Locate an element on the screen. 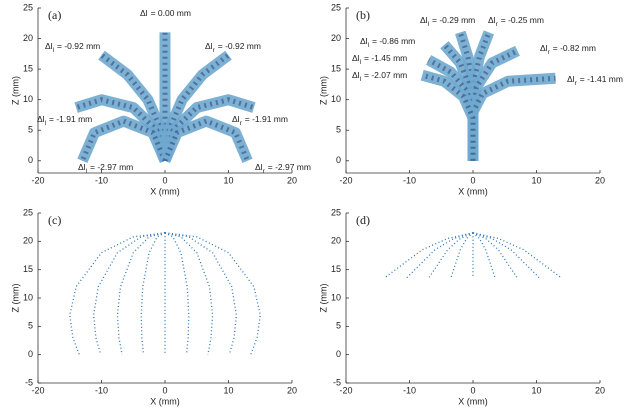 Image resolution: width=642 pixels, height=415 pixels. annotation: Δlr = -0.82 mm is located at coordinates (568, 49).